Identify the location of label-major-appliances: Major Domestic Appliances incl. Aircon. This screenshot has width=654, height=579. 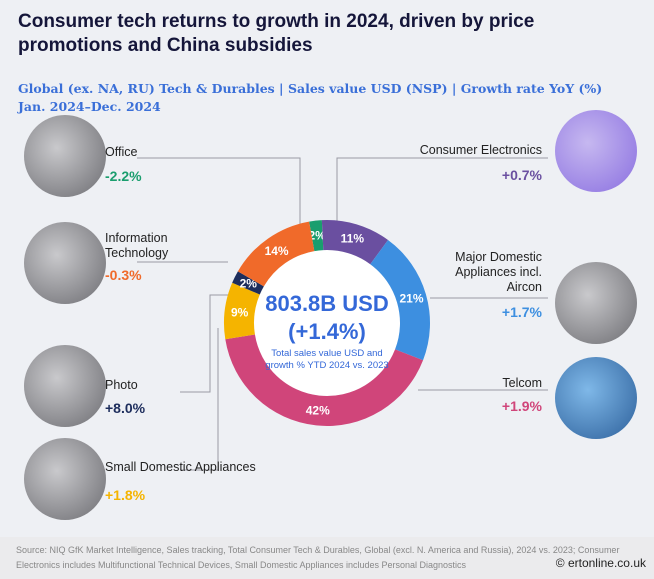
(498, 272).